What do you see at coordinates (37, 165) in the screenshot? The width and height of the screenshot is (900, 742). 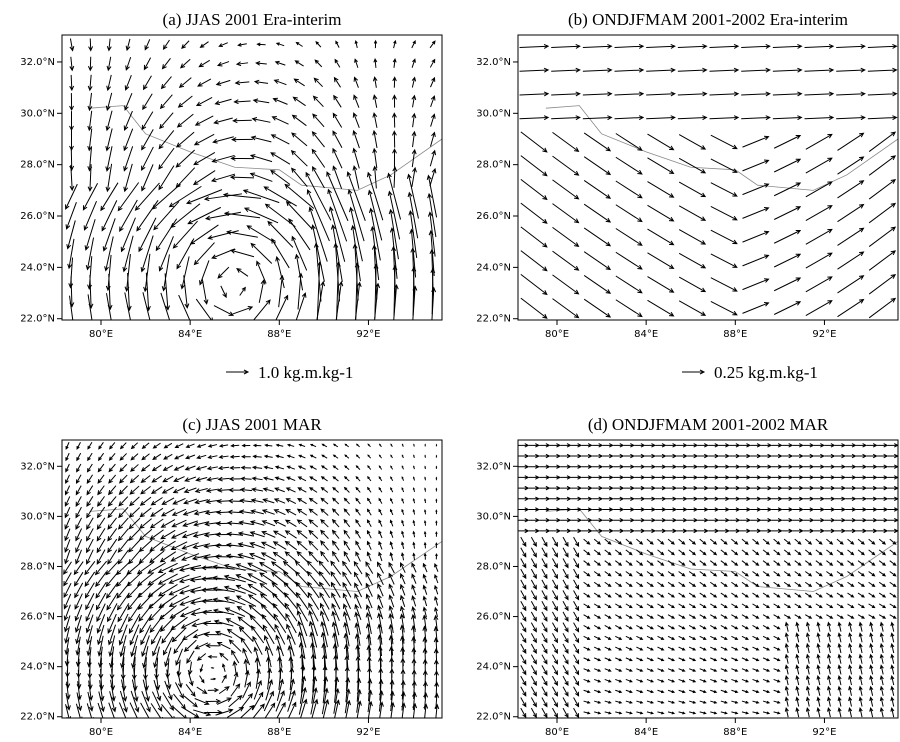 I see `y-tick-label: 28.0°N` at bounding box center [37, 165].